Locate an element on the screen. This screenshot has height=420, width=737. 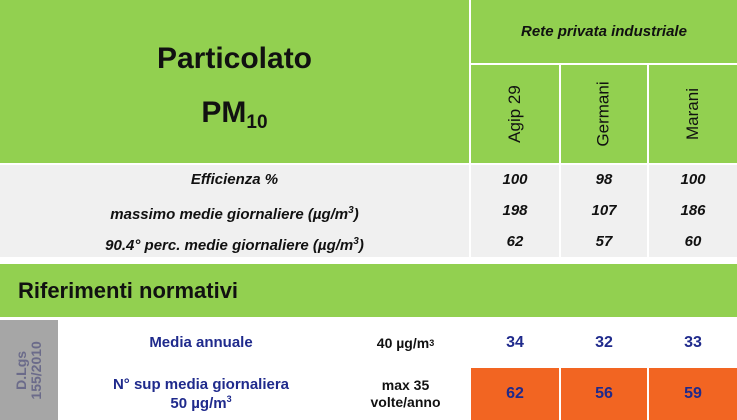
rete-header: Rete privata industriale is located at coordinates (604, 31).